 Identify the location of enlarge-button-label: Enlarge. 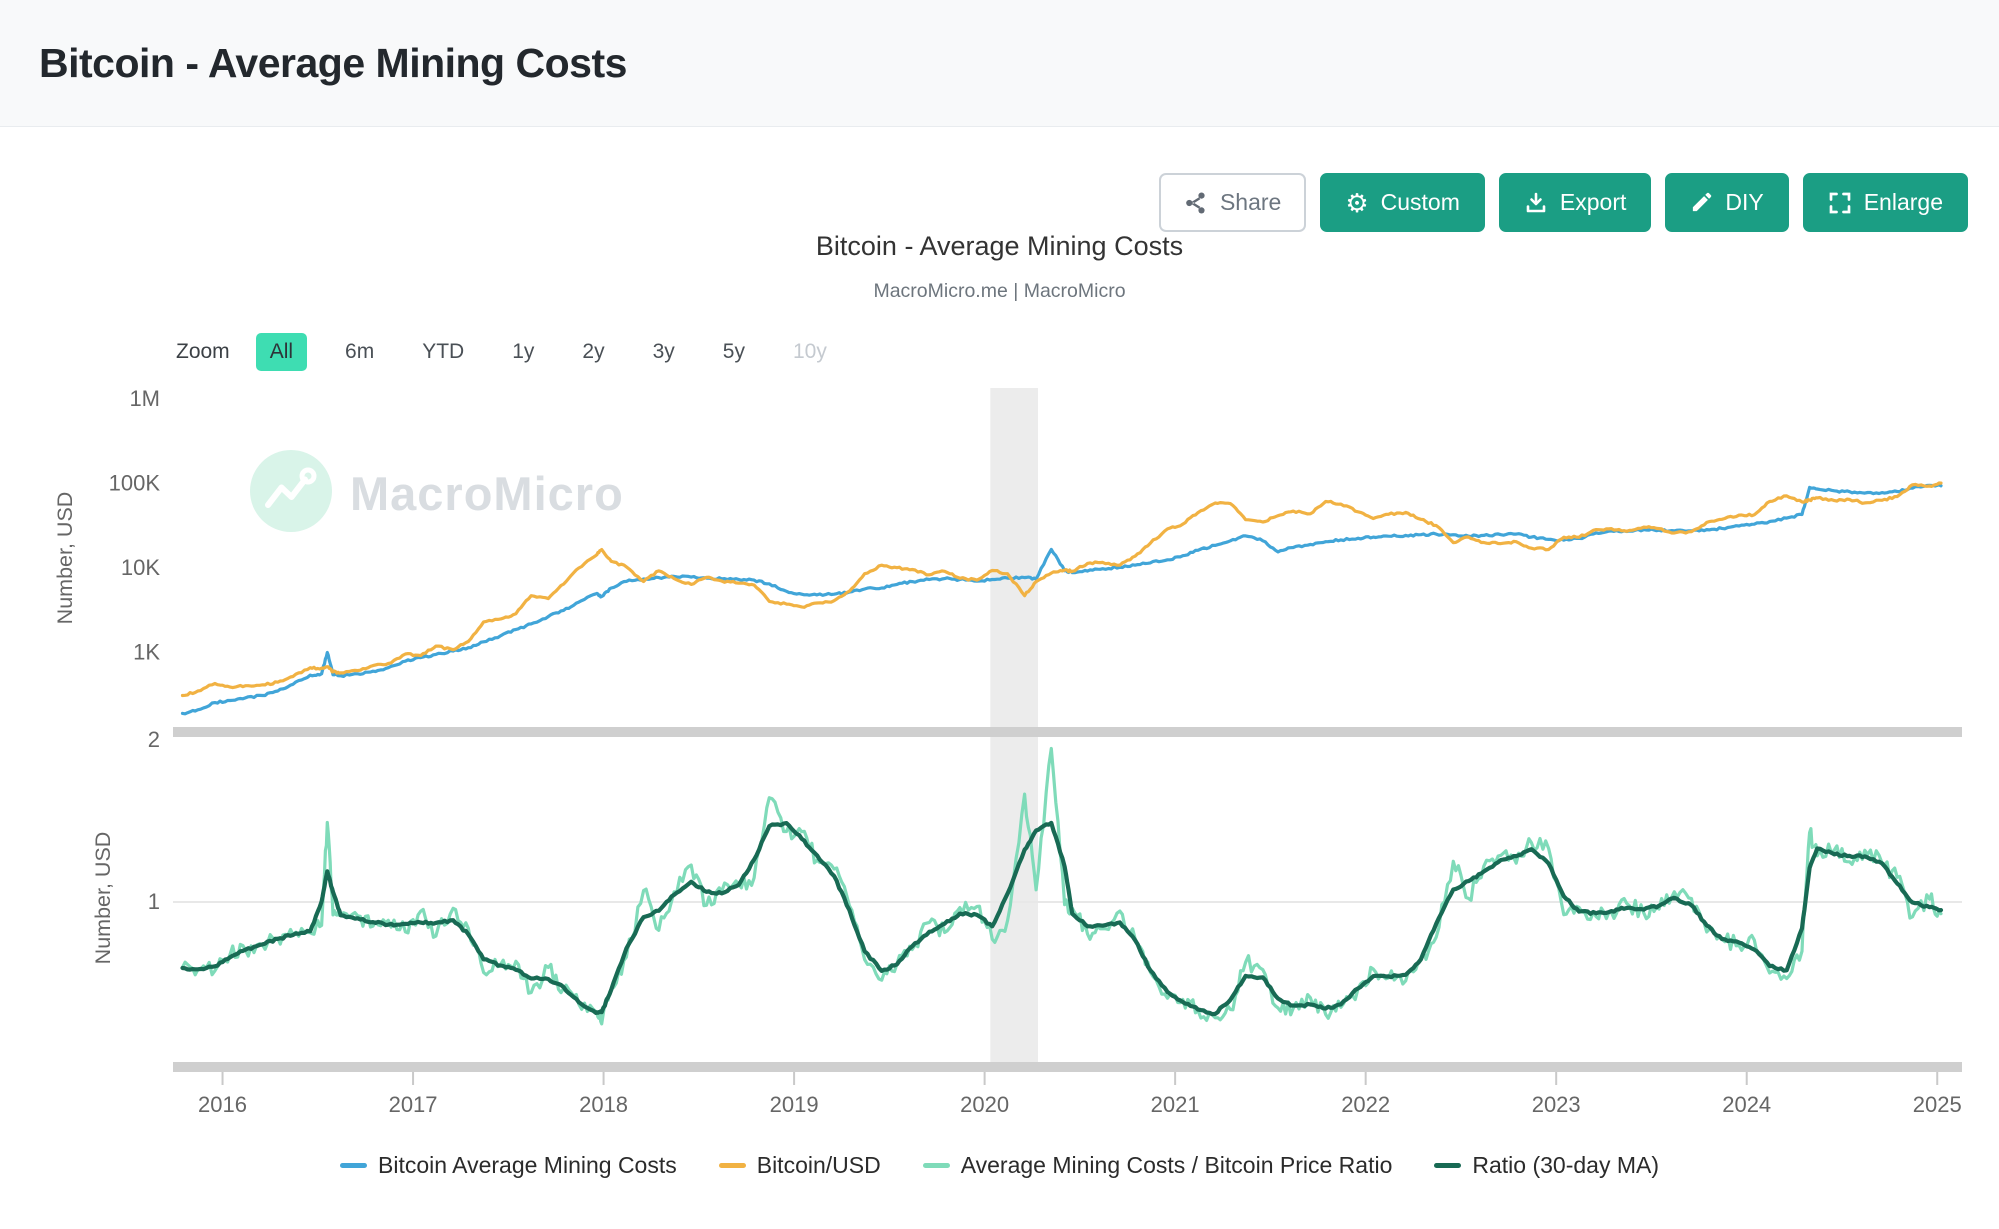
(1903, 202).